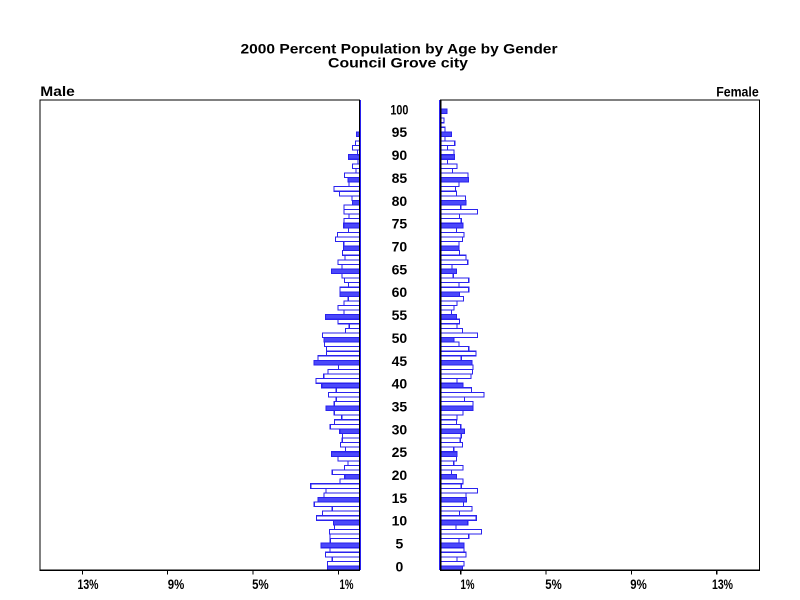 The width and height of the screenshot is (800, 600). I want to click on svg-text: 30, so click(400, 429).